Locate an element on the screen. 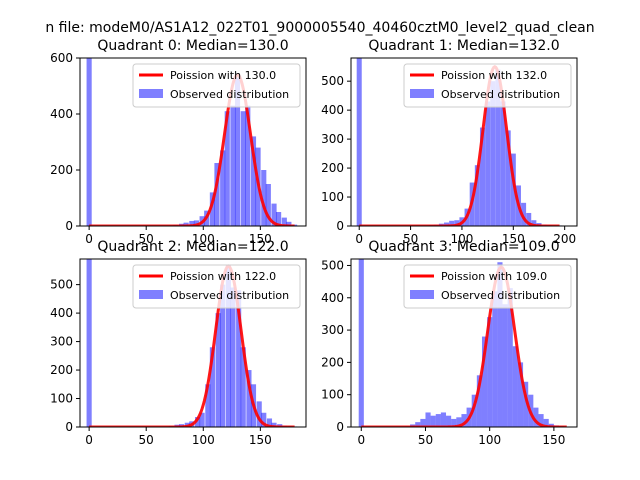 This screenshot has height=480, width=640. subplot-title: Quadrant 2: Median=122.0 is located at coordinates (192, 247).